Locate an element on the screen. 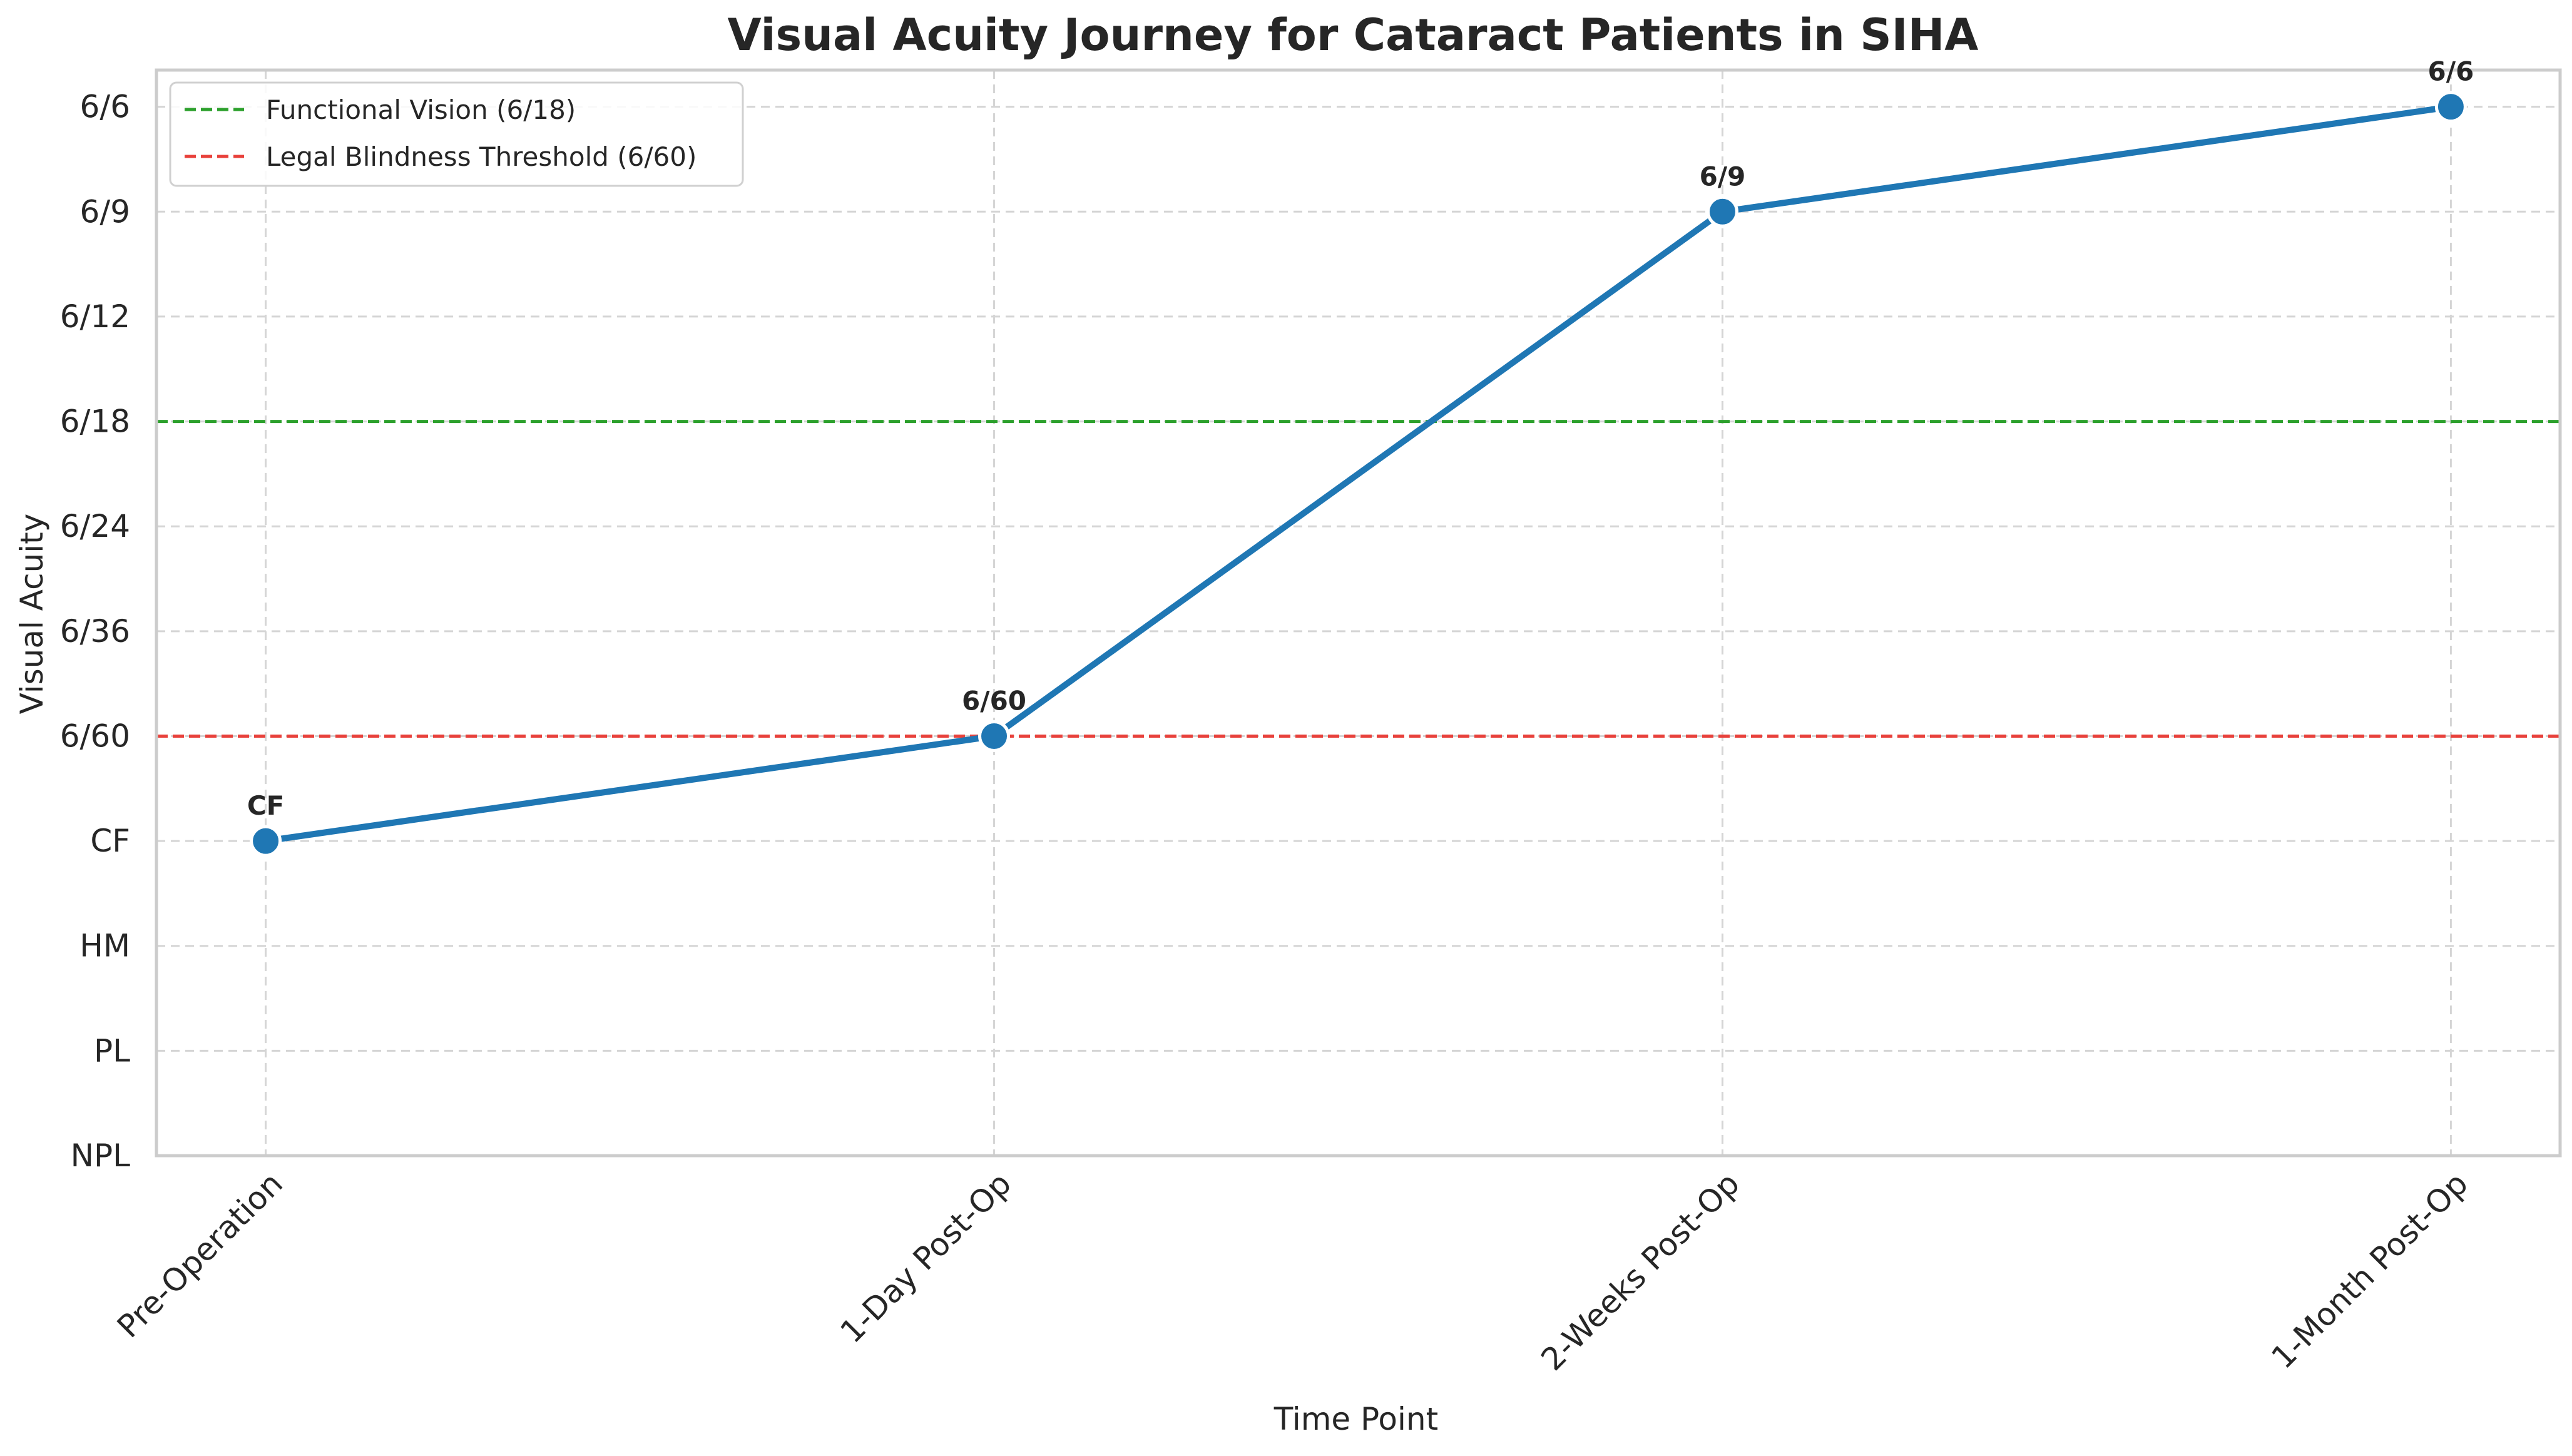 Image resolution: width=2572 pixels, height=1456 pixels. y-tick-label: 6/18 is located at coordinates (95, 422).